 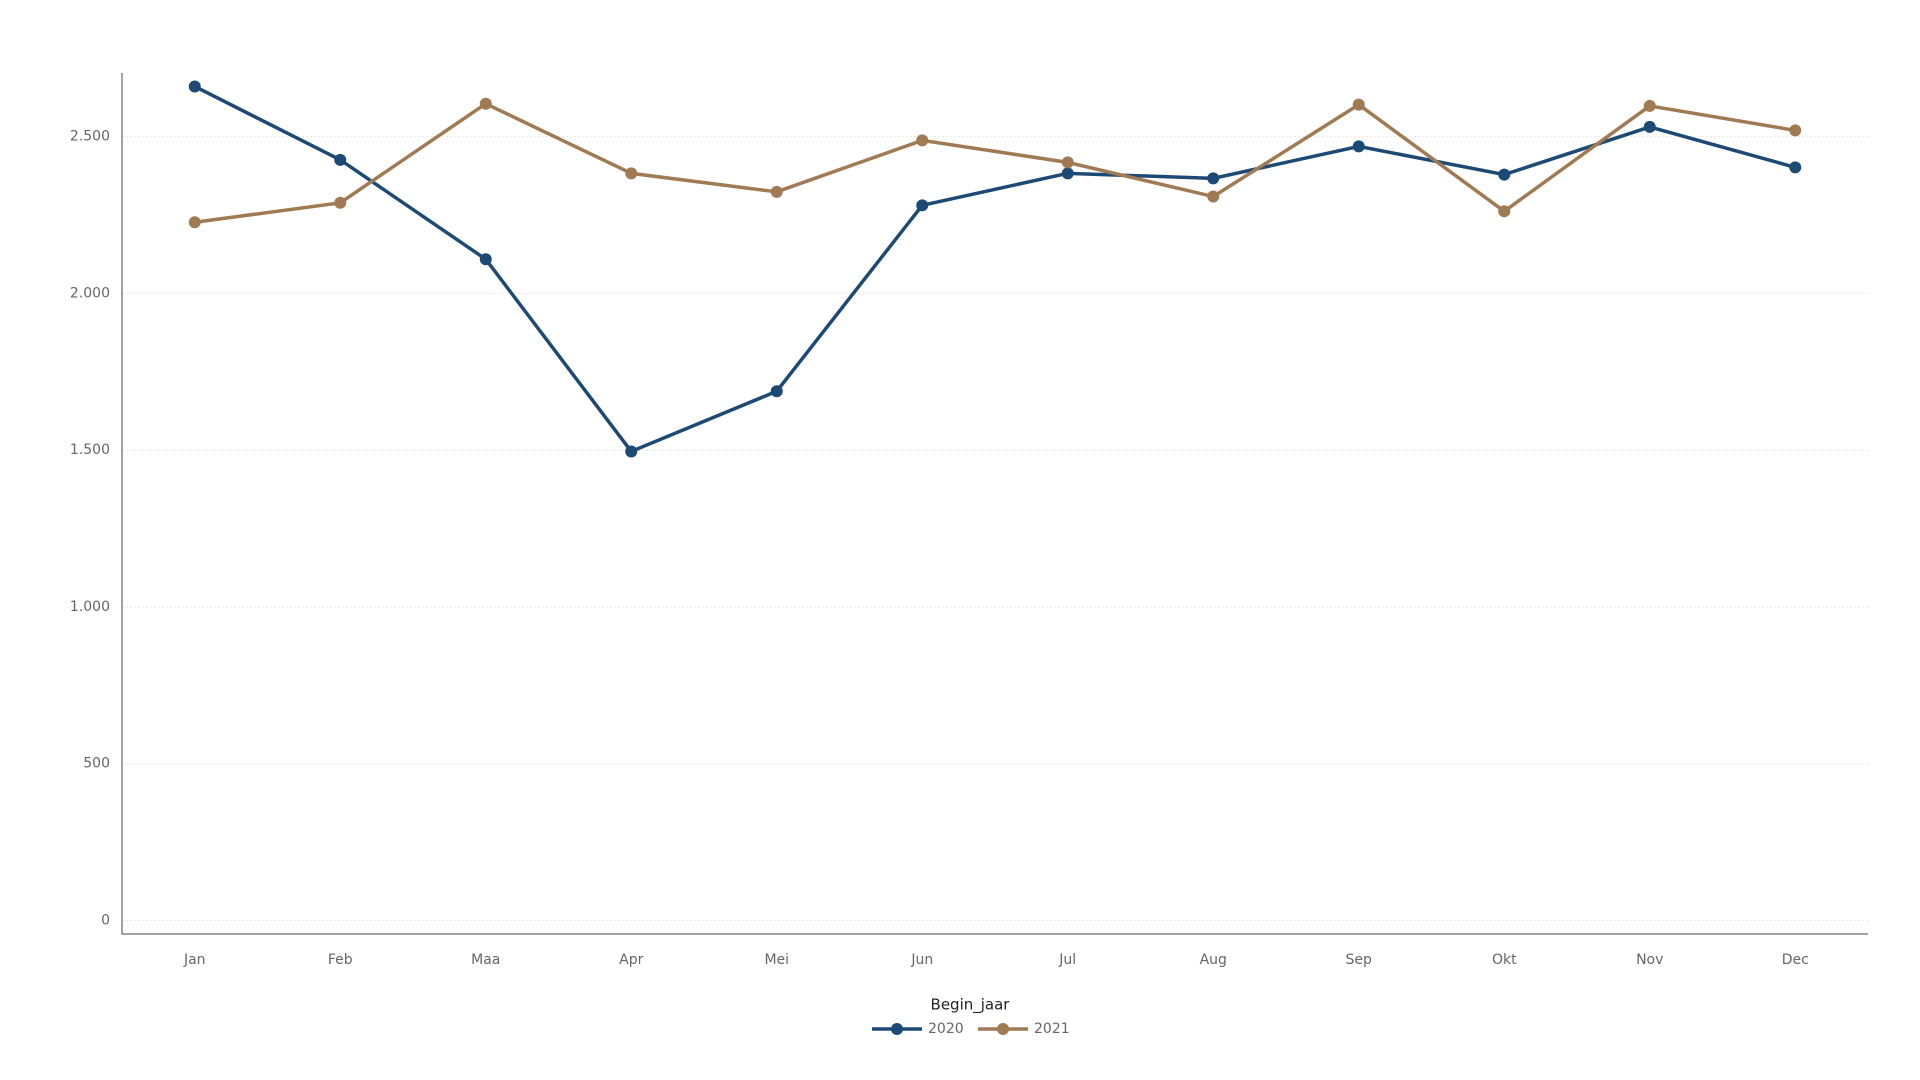 I want to click on y-tick-label: 500, so click(x=96, y=764).